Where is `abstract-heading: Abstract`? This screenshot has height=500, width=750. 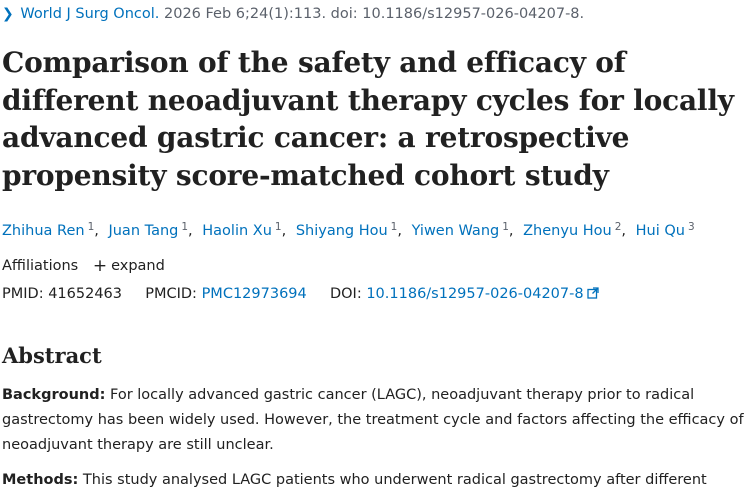
abstract-heading: Abstract is located at coordinates (52, 355).